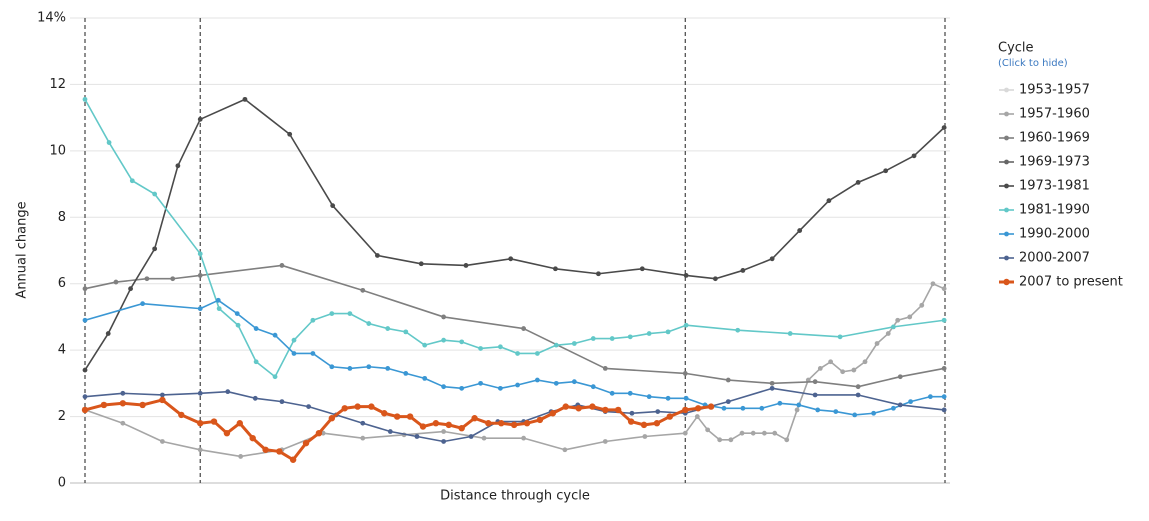 The image size is (1149, 521). Describe the element at coordinates (1044, 162) in the screenshot. I see `legend-item: 1969-1973` at that location.